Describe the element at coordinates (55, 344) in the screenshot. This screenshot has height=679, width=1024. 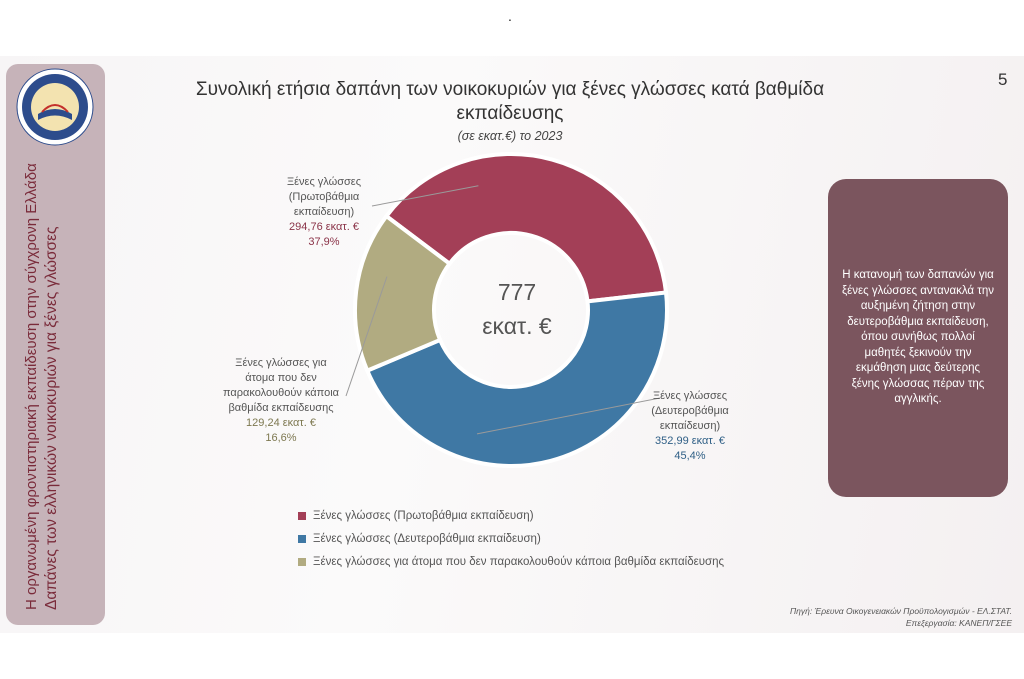
I see `sidebar` at that location.